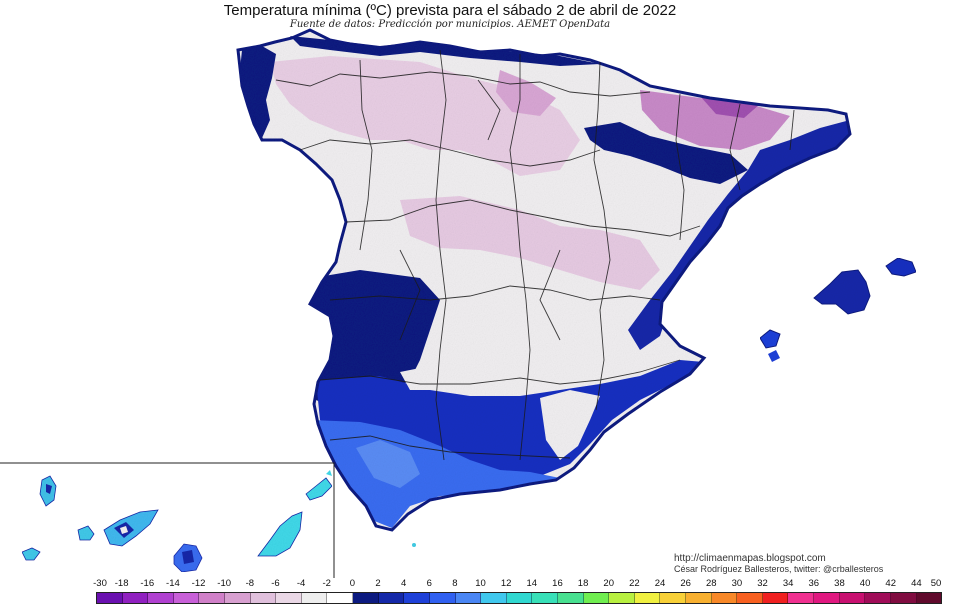  Describe the element at coordinates (839, 583) in the screenshot. I see `color-scale-tick-label: 38` at that location.